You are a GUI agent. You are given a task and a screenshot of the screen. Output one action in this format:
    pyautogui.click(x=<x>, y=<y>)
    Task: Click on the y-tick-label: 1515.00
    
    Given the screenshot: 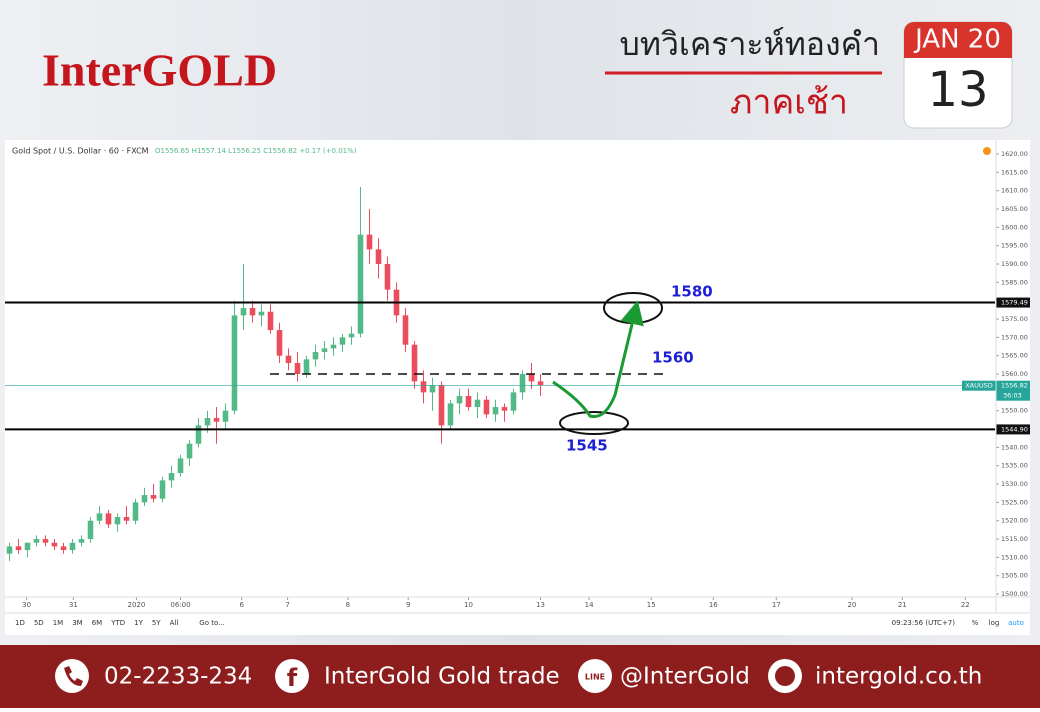 What is the action you would take?
    pyautogui.click(x=1014, y=539)
    